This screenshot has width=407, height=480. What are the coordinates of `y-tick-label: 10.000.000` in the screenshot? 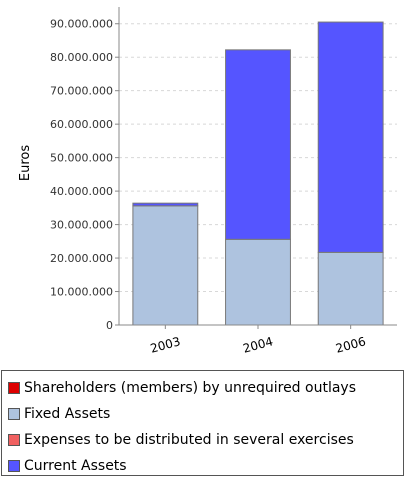 It's located at (81, 292).